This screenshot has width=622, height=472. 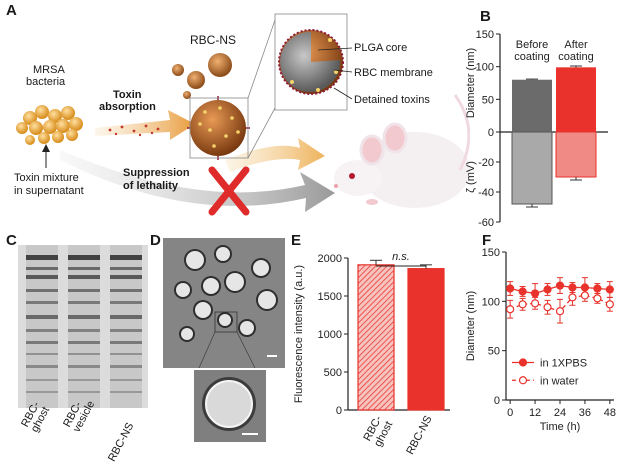 What do you see at coordinates (419, 435) in the screenshot?
I see `x-tick-label: RBC-NS` at bounding box center [419, 435].